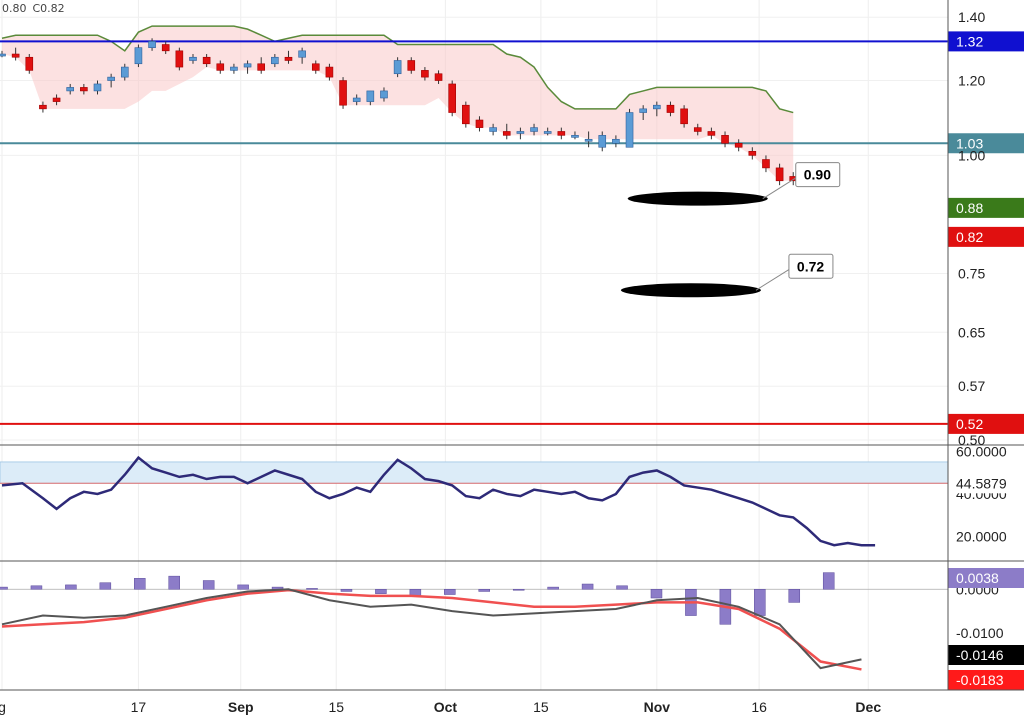 This screenshot has width=1024, height=725. Describe the element at coordinates (730, 230) in the screenshot. I see `callouts: 0.90 0.72` at that location.